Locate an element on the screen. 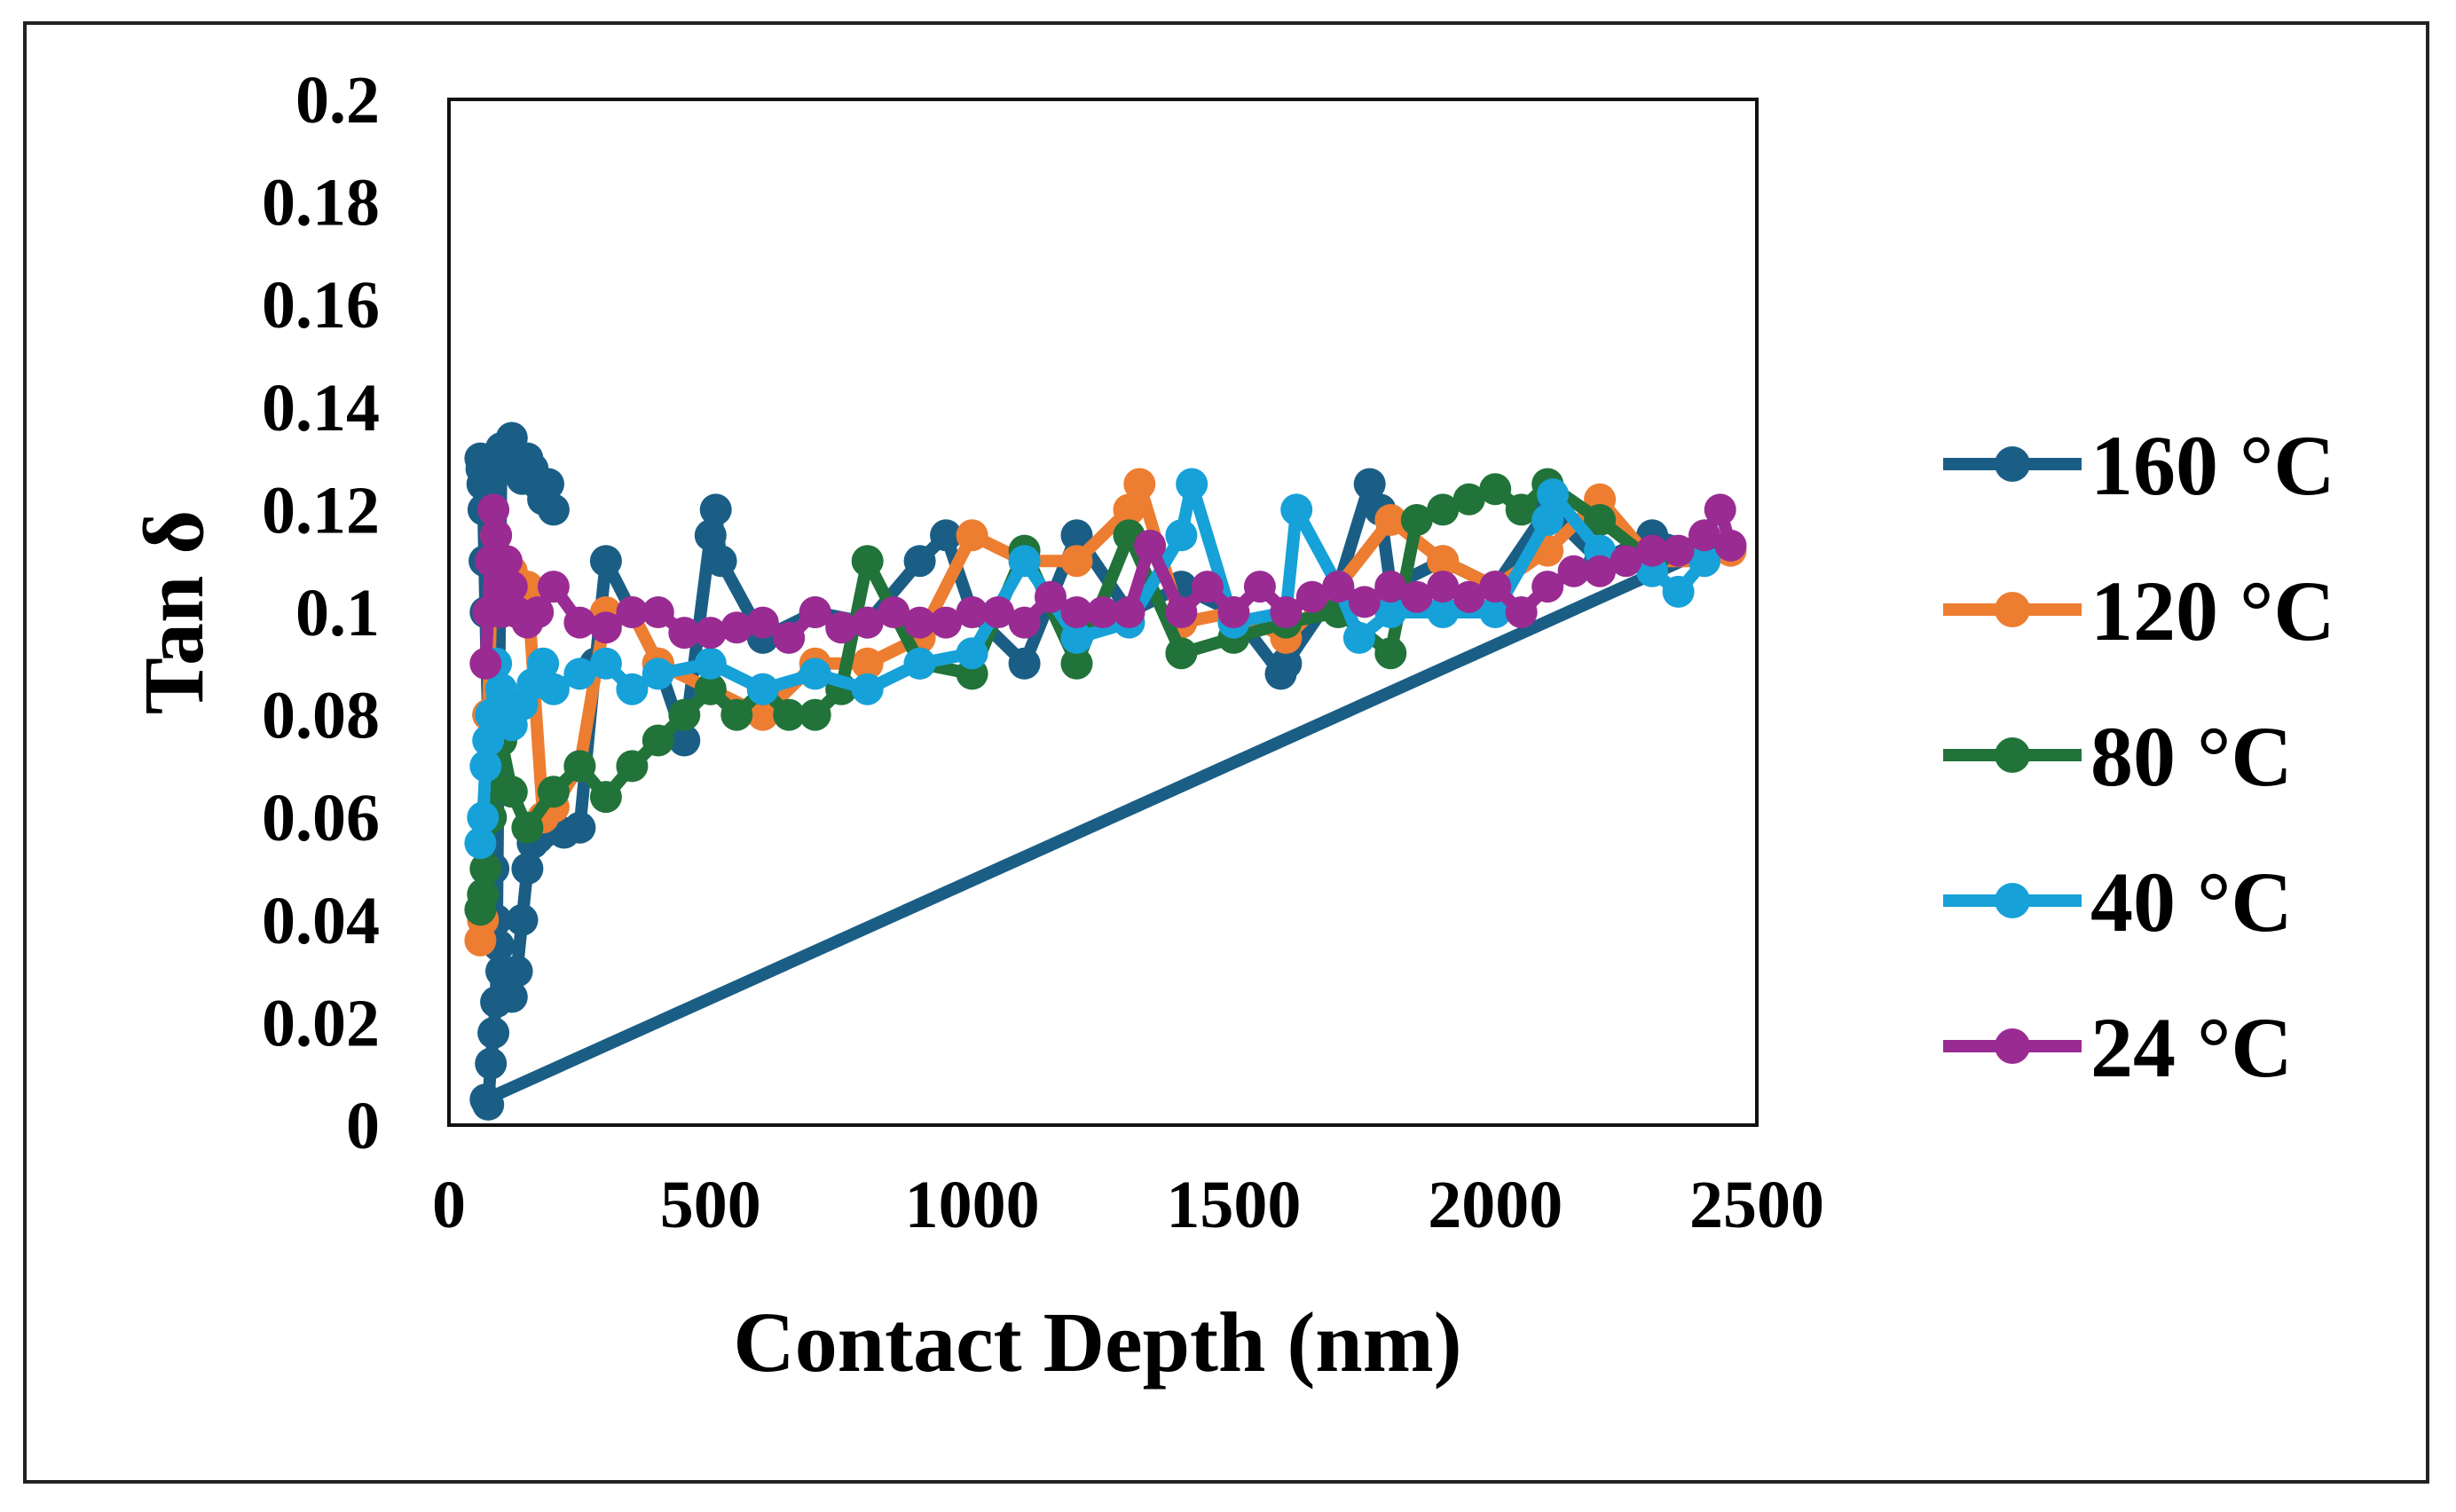  legend-label: 80 °C is located at coordinates (2191, 756).